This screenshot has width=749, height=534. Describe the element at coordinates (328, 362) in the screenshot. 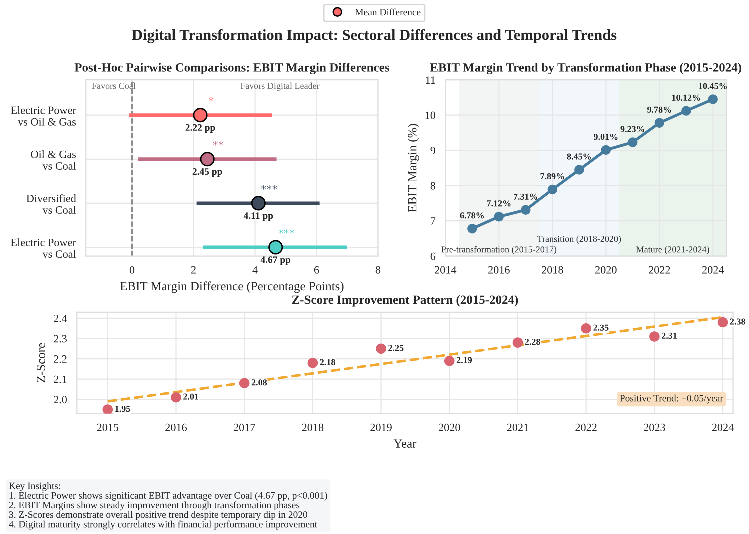

I see `data-label: 2.18` at that location.